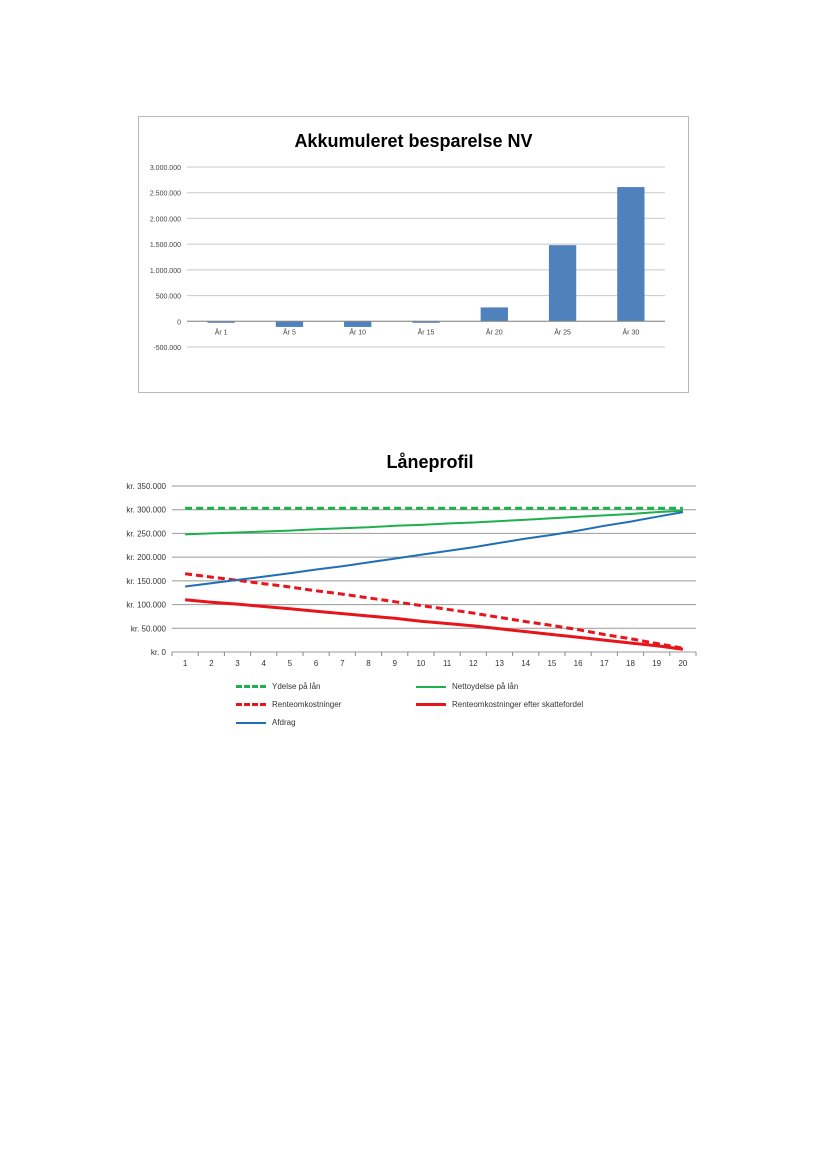 The width and height of the screenshot is (827, 1169). Describe the element at coordinates (413, 141) in the screenshot. I see `bar-chart-title: Akkumuleret besparelse NV` at that location.